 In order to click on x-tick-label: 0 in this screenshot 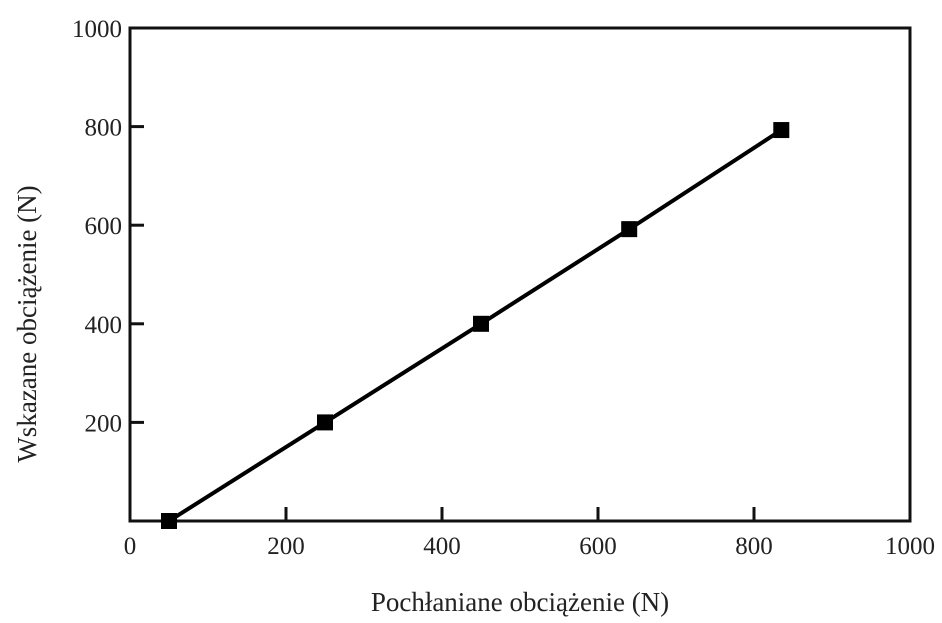, I will do `click(130, 546)`.